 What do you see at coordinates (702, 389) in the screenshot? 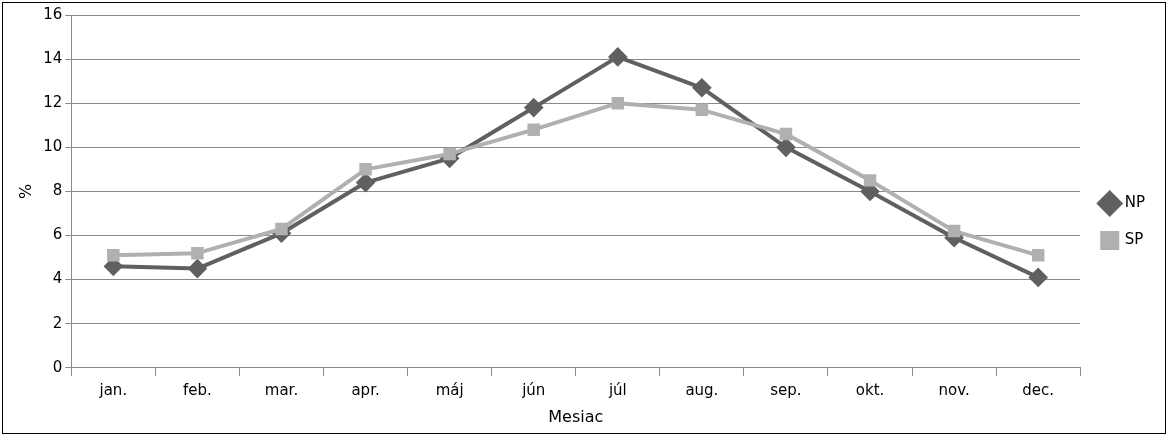
I see `x-tick-label: aug.` at bounding box center [702, 389].